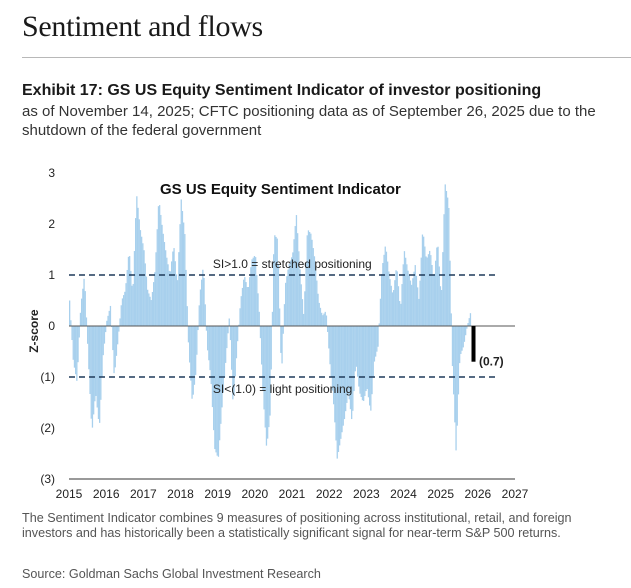 Image resolution: width=631 pixels, height=588 pixels. I want to click on x-tick-label: 2017, so click(143, 493).